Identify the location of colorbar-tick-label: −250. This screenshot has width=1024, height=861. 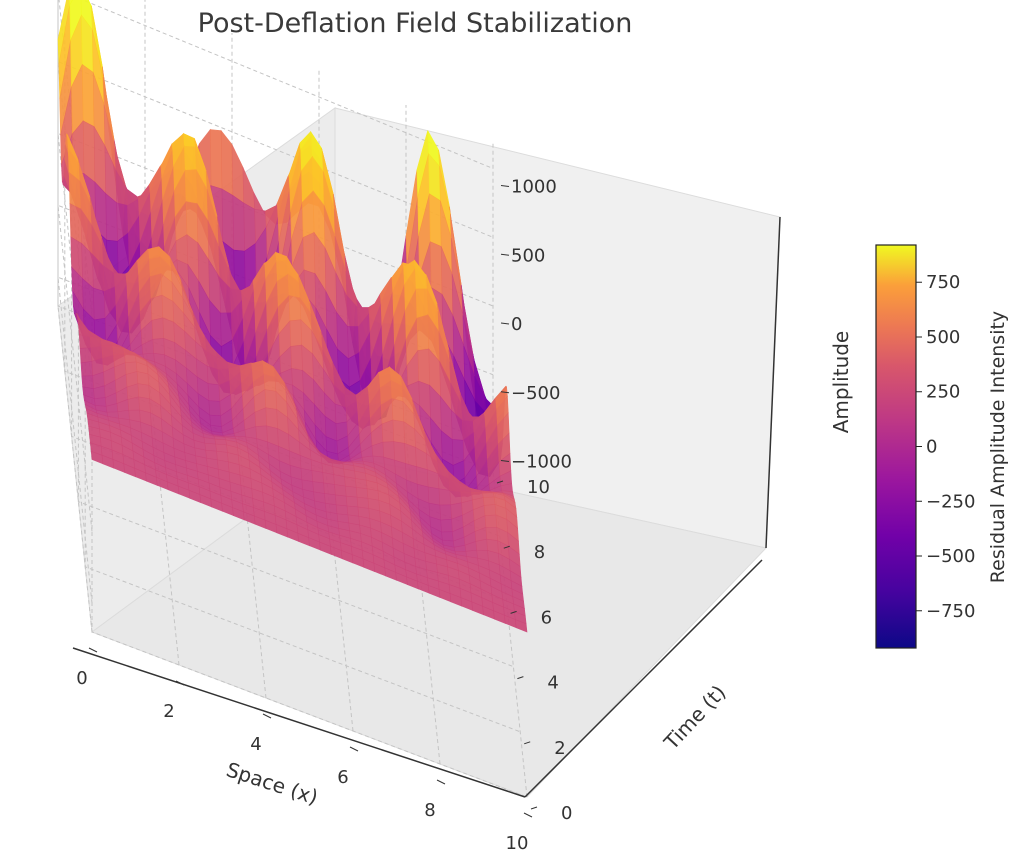
(950, 501).